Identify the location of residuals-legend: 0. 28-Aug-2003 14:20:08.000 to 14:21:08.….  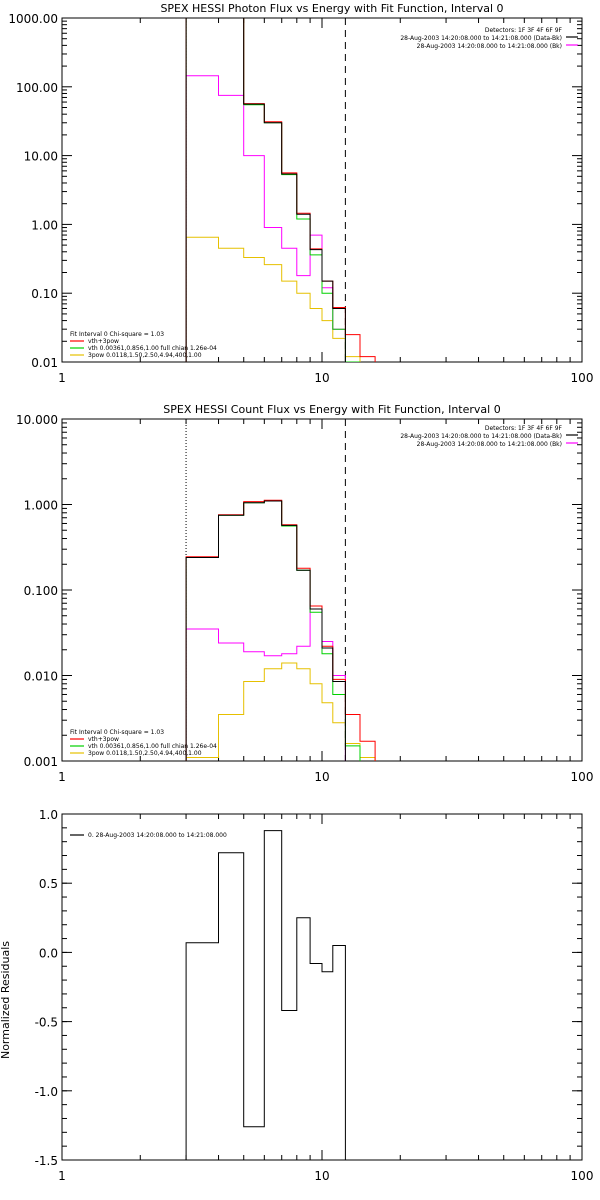
(157, 835).